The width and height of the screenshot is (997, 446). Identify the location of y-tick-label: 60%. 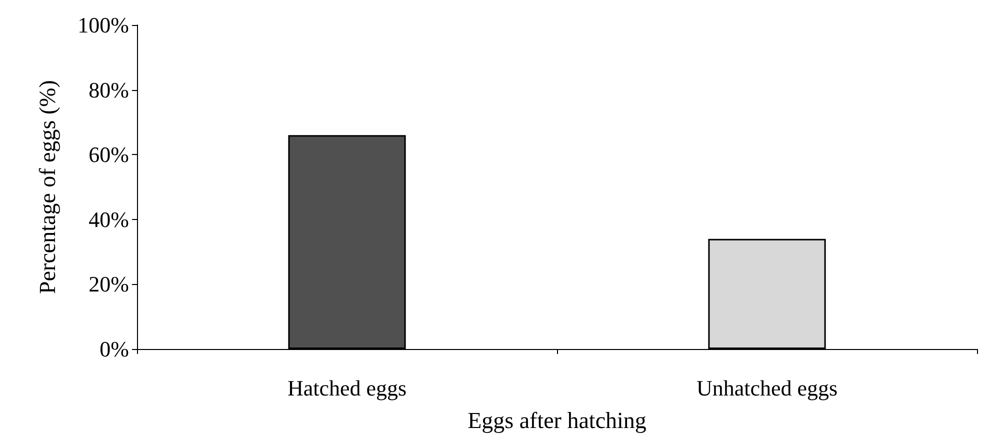
(108, 155).